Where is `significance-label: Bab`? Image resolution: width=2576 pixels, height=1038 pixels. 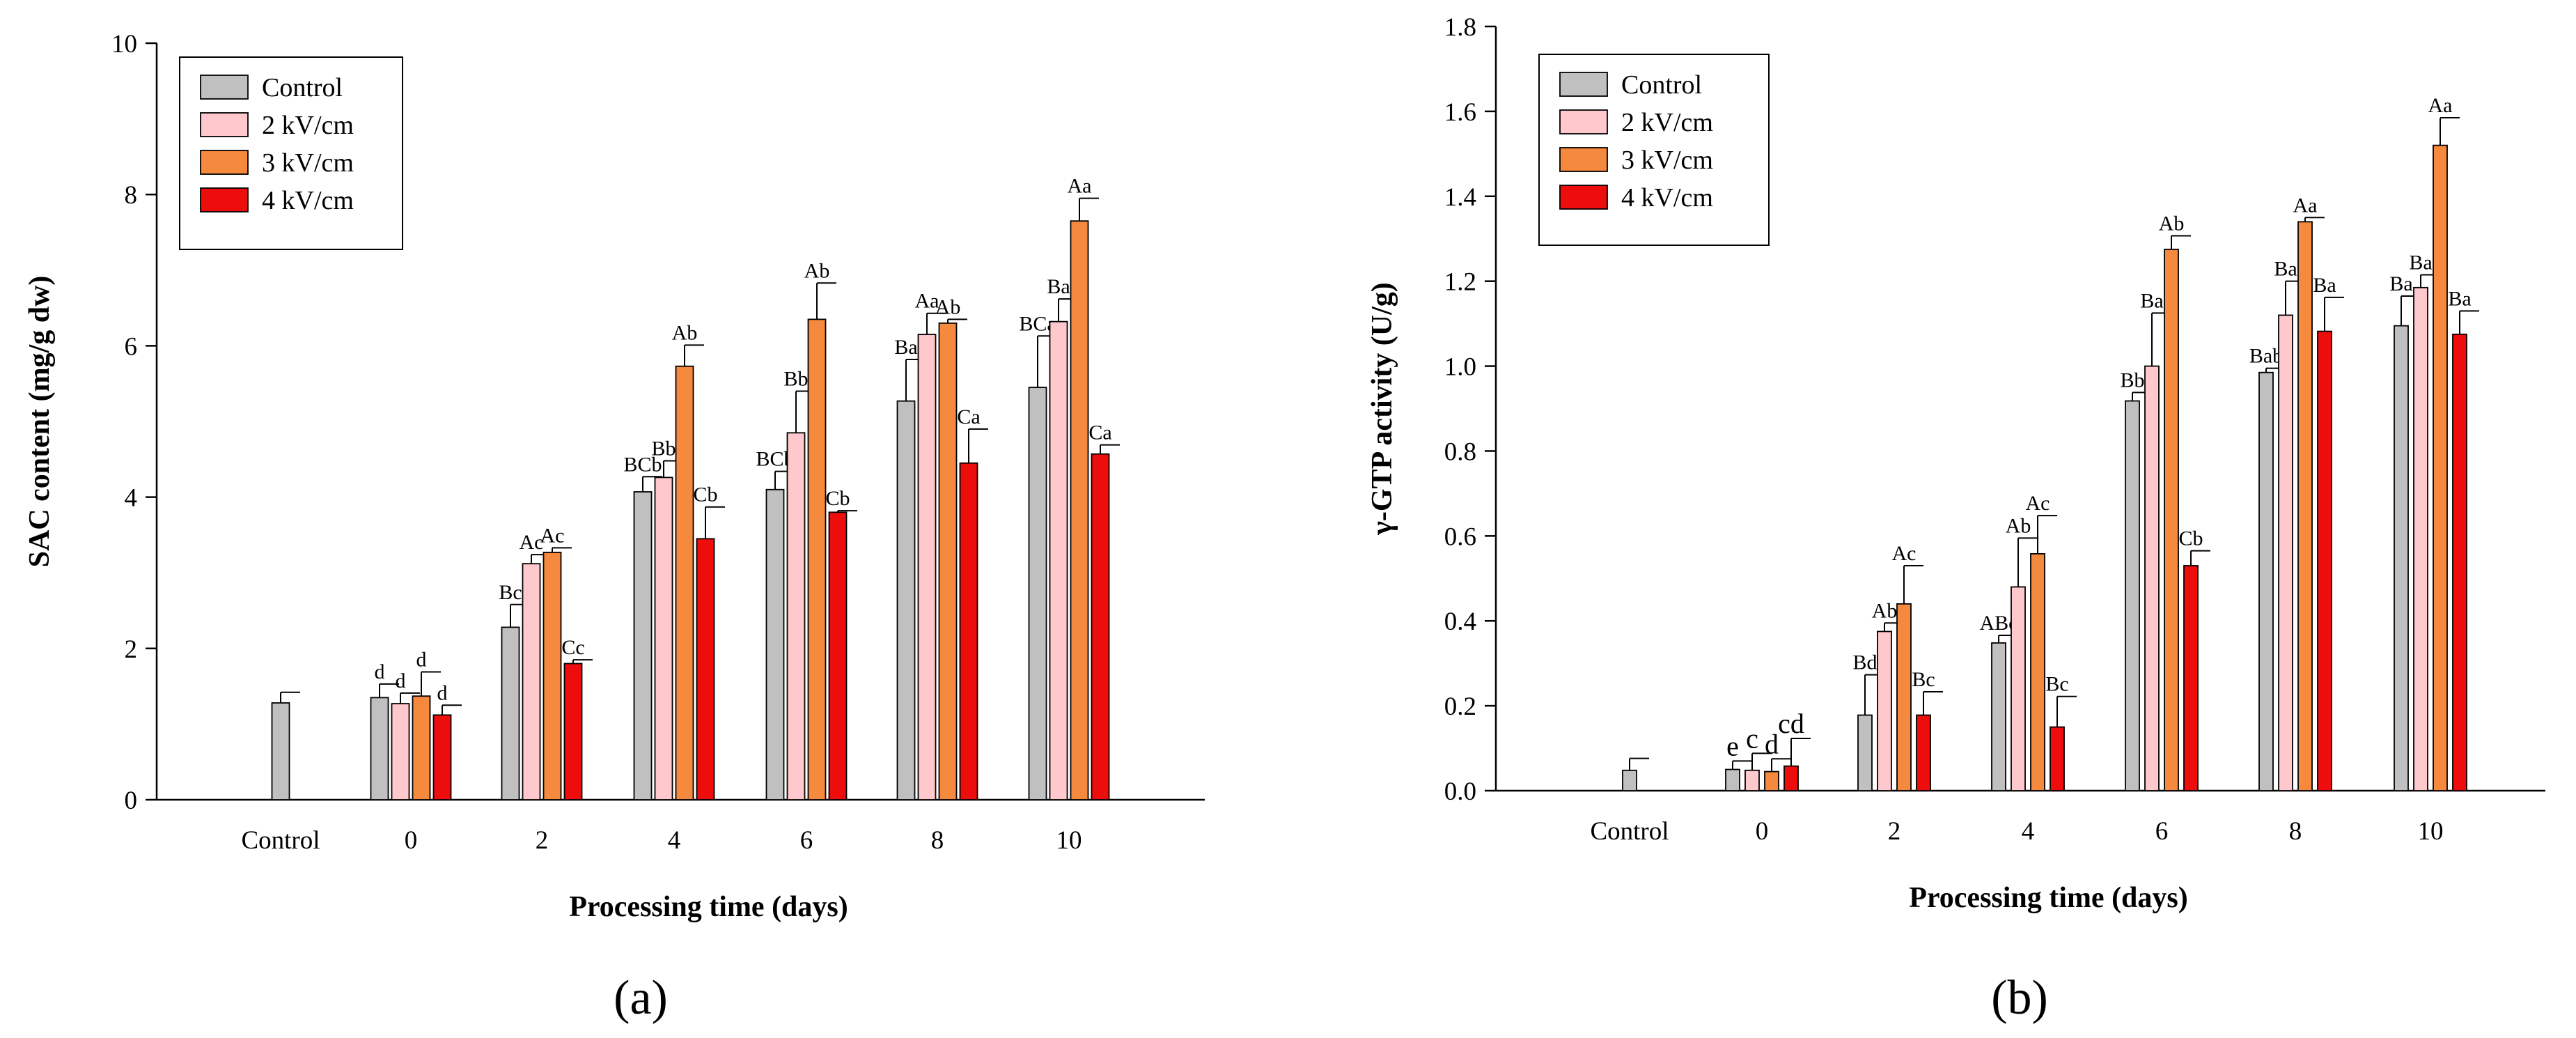
significance-label: Bab is located at coordinates (2266, 356).